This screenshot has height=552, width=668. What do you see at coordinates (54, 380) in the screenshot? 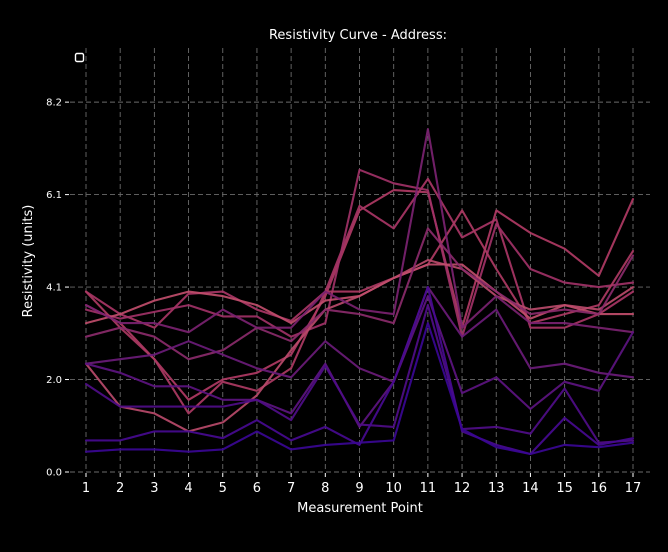
I see `y-tick-label: 2.0` at bounding box center [54, 380].